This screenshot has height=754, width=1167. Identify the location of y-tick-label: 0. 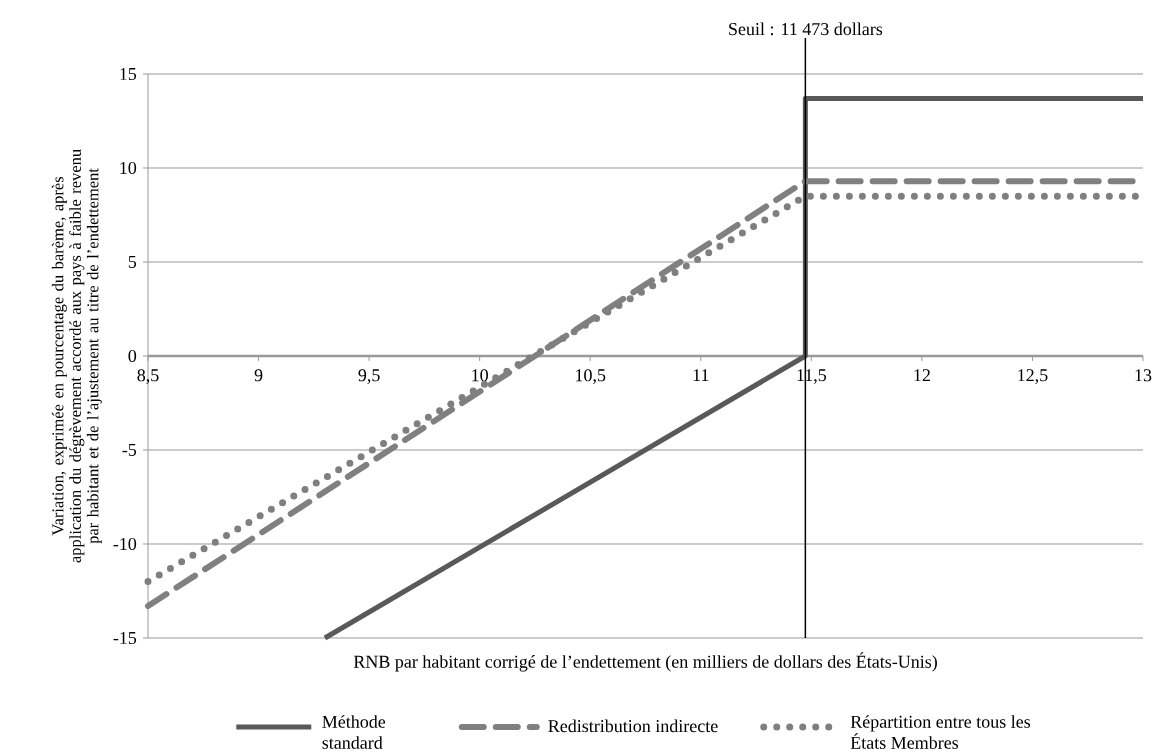
(132, 356).